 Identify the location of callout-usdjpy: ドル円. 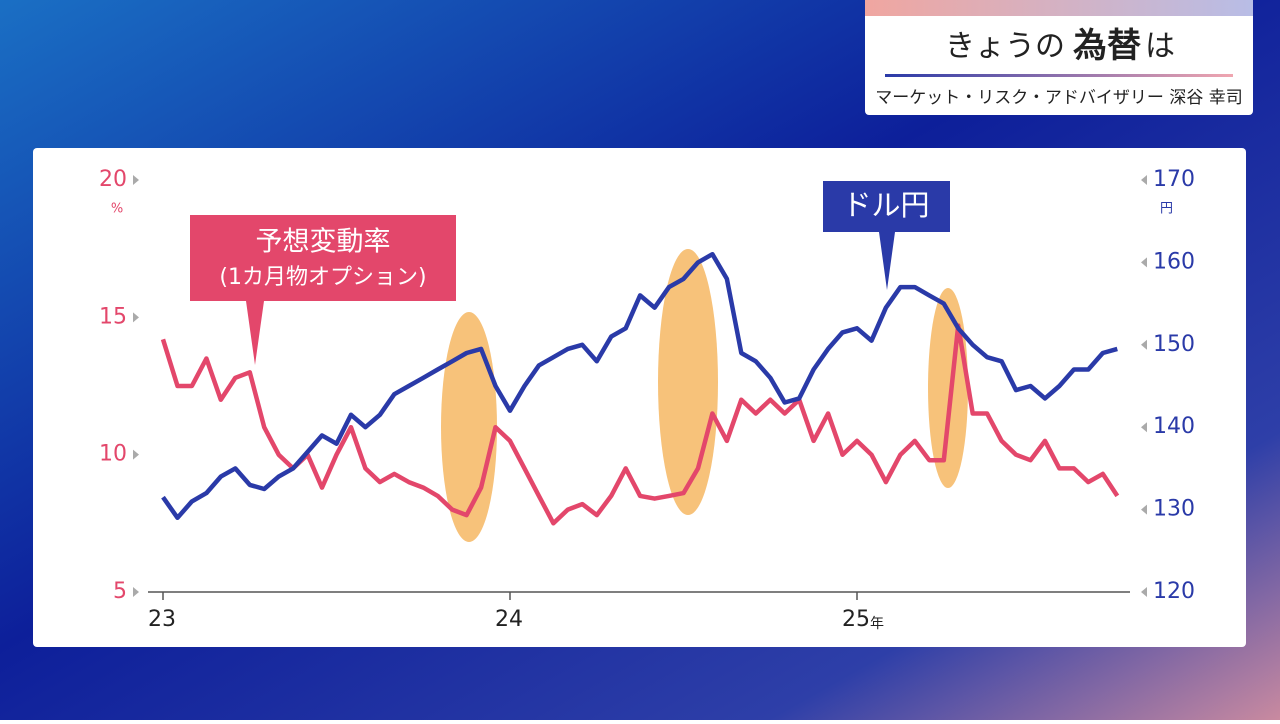
(886, 235).